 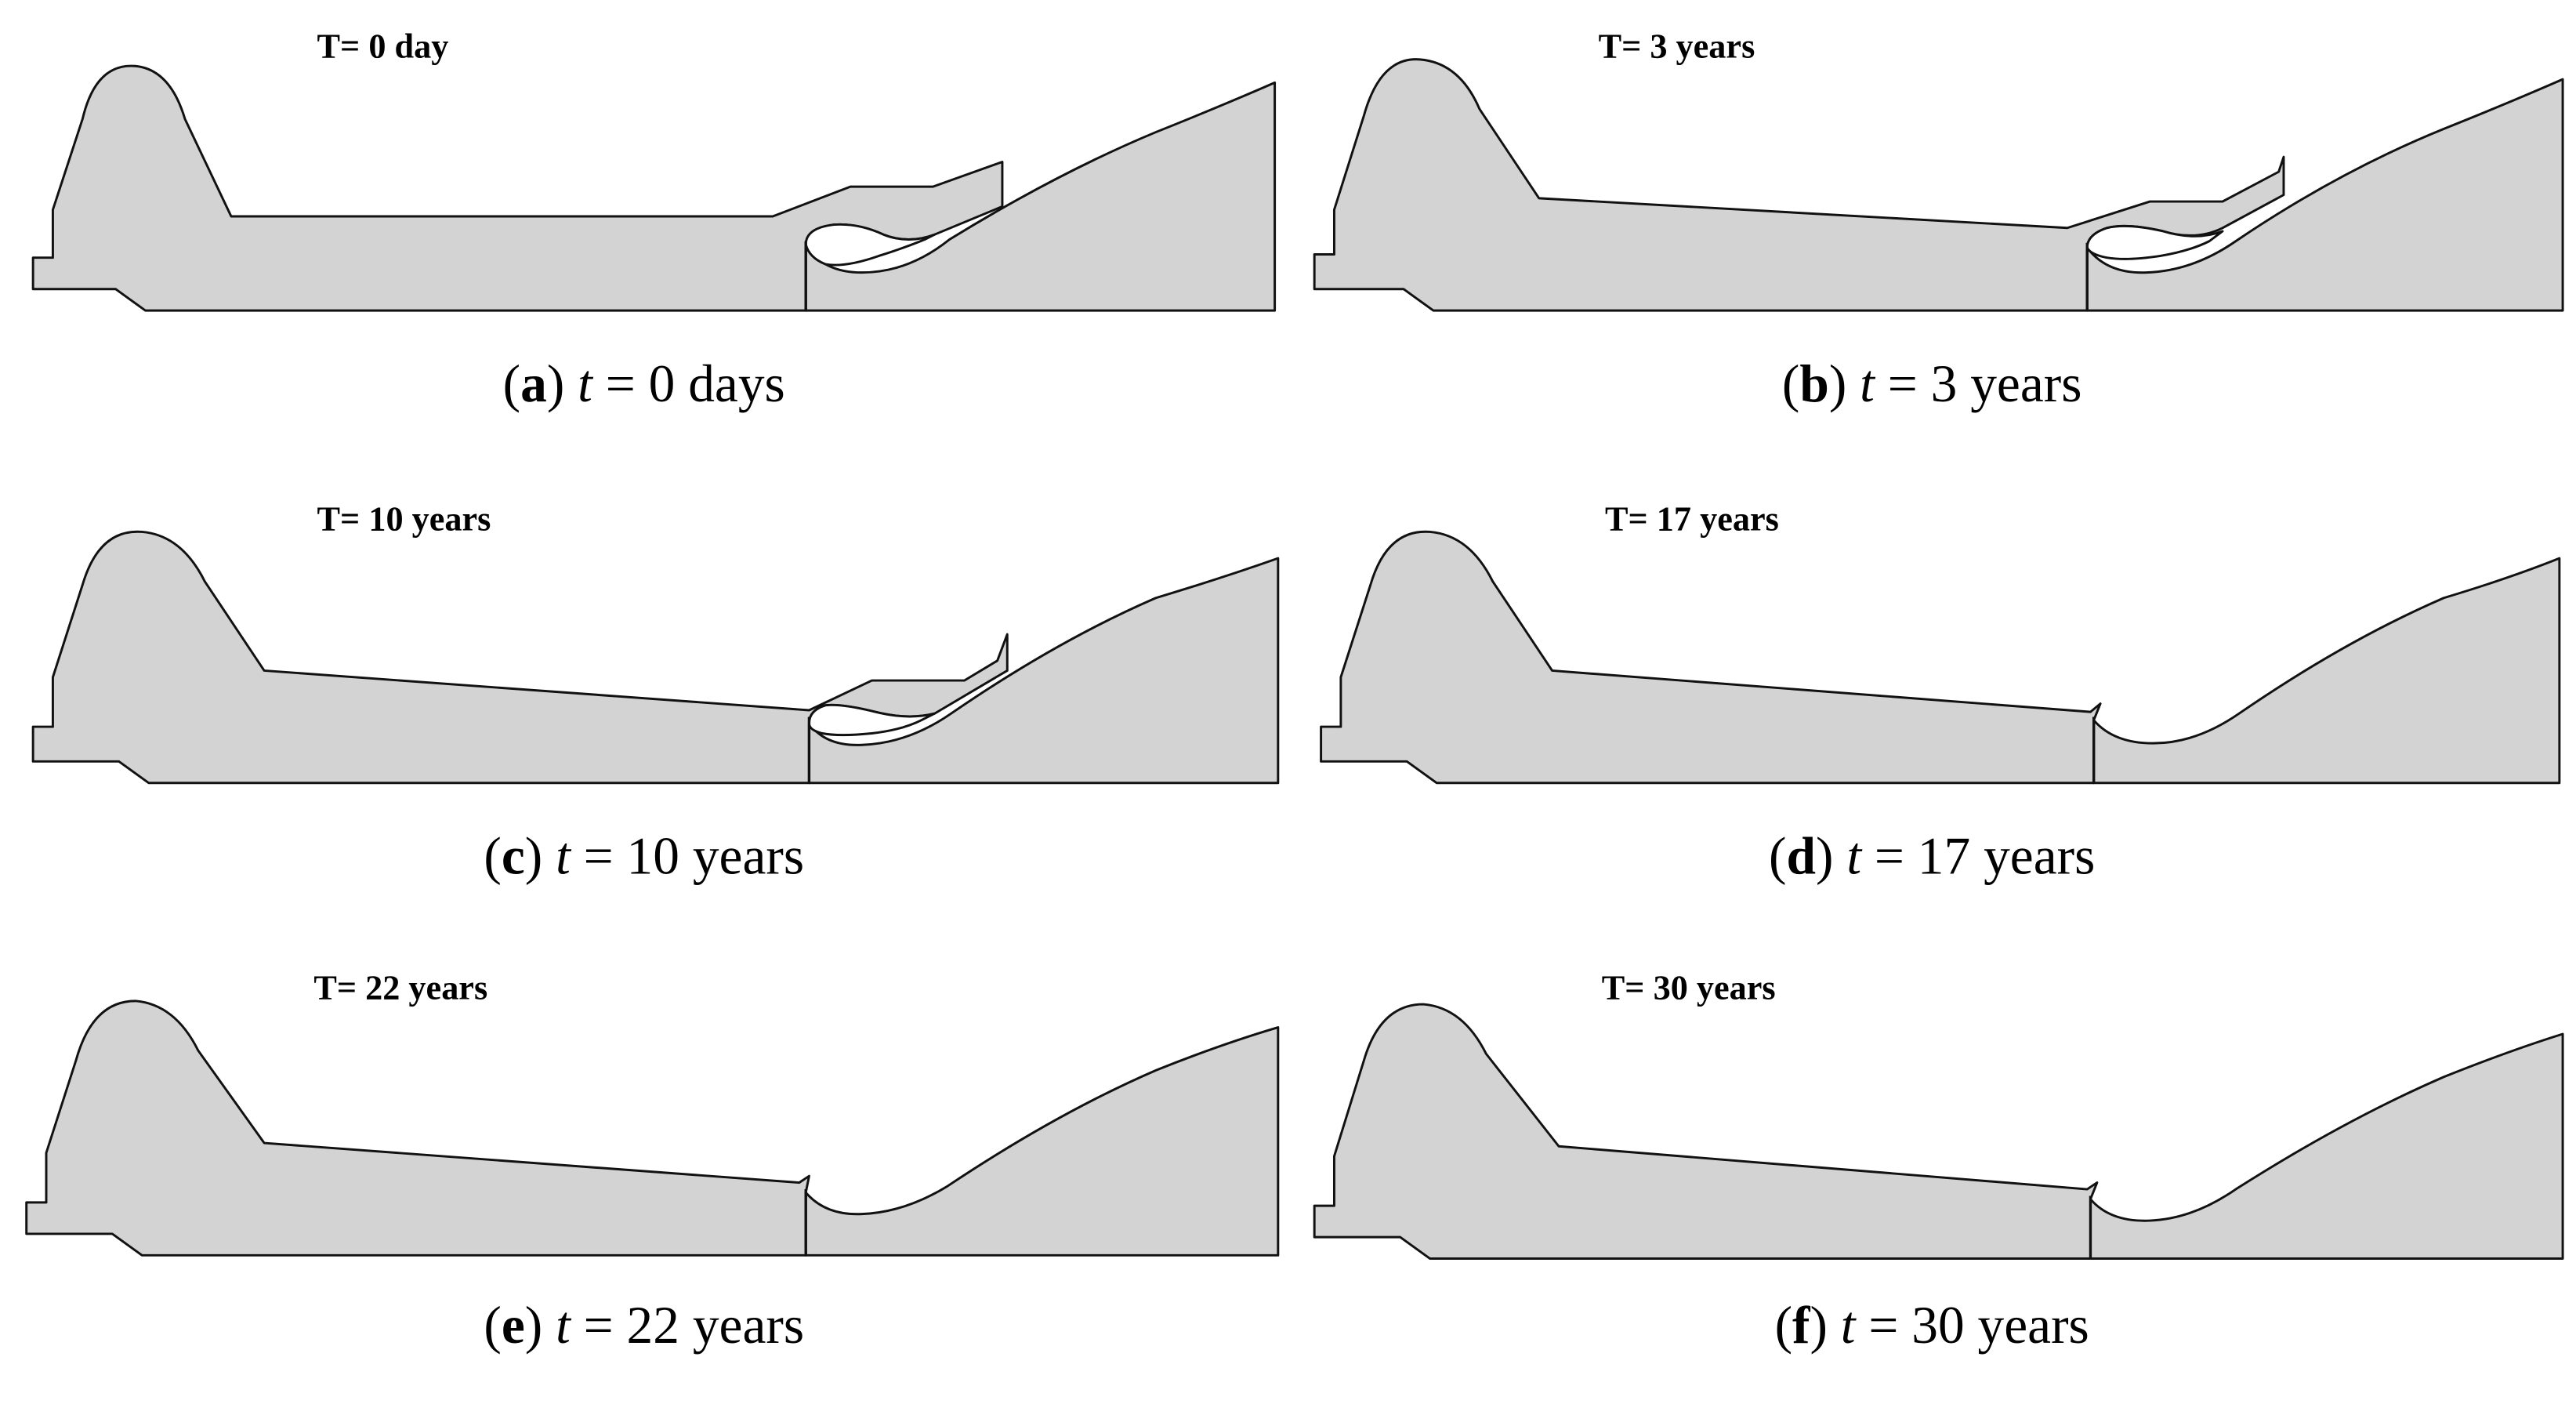 What do you see at coordinates (1692, 519) in the screenshot?
I see `time-label-d: T= 17 years` at bounding box center [1692, 519].